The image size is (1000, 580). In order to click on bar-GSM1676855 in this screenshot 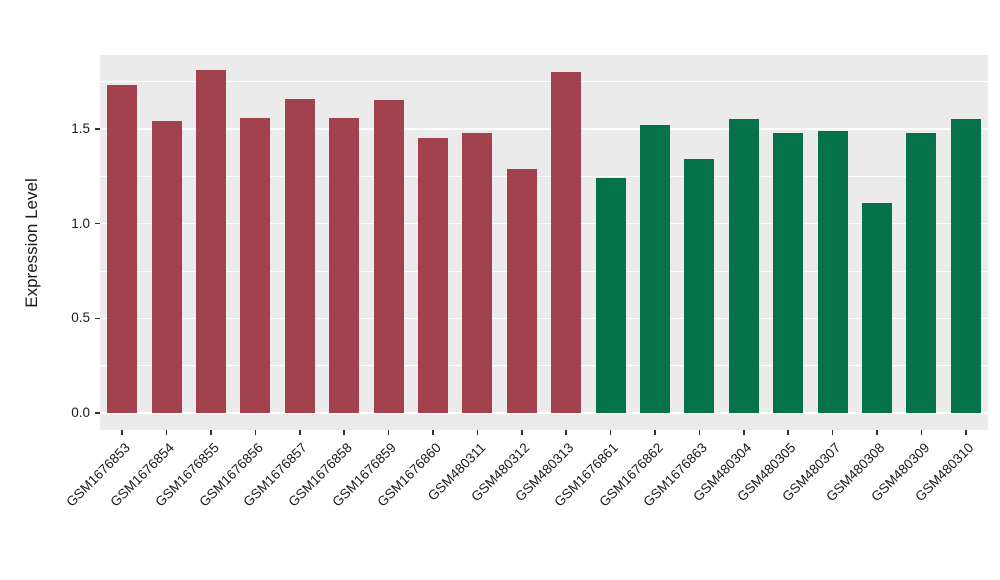, I will do `click(211, 241)`.